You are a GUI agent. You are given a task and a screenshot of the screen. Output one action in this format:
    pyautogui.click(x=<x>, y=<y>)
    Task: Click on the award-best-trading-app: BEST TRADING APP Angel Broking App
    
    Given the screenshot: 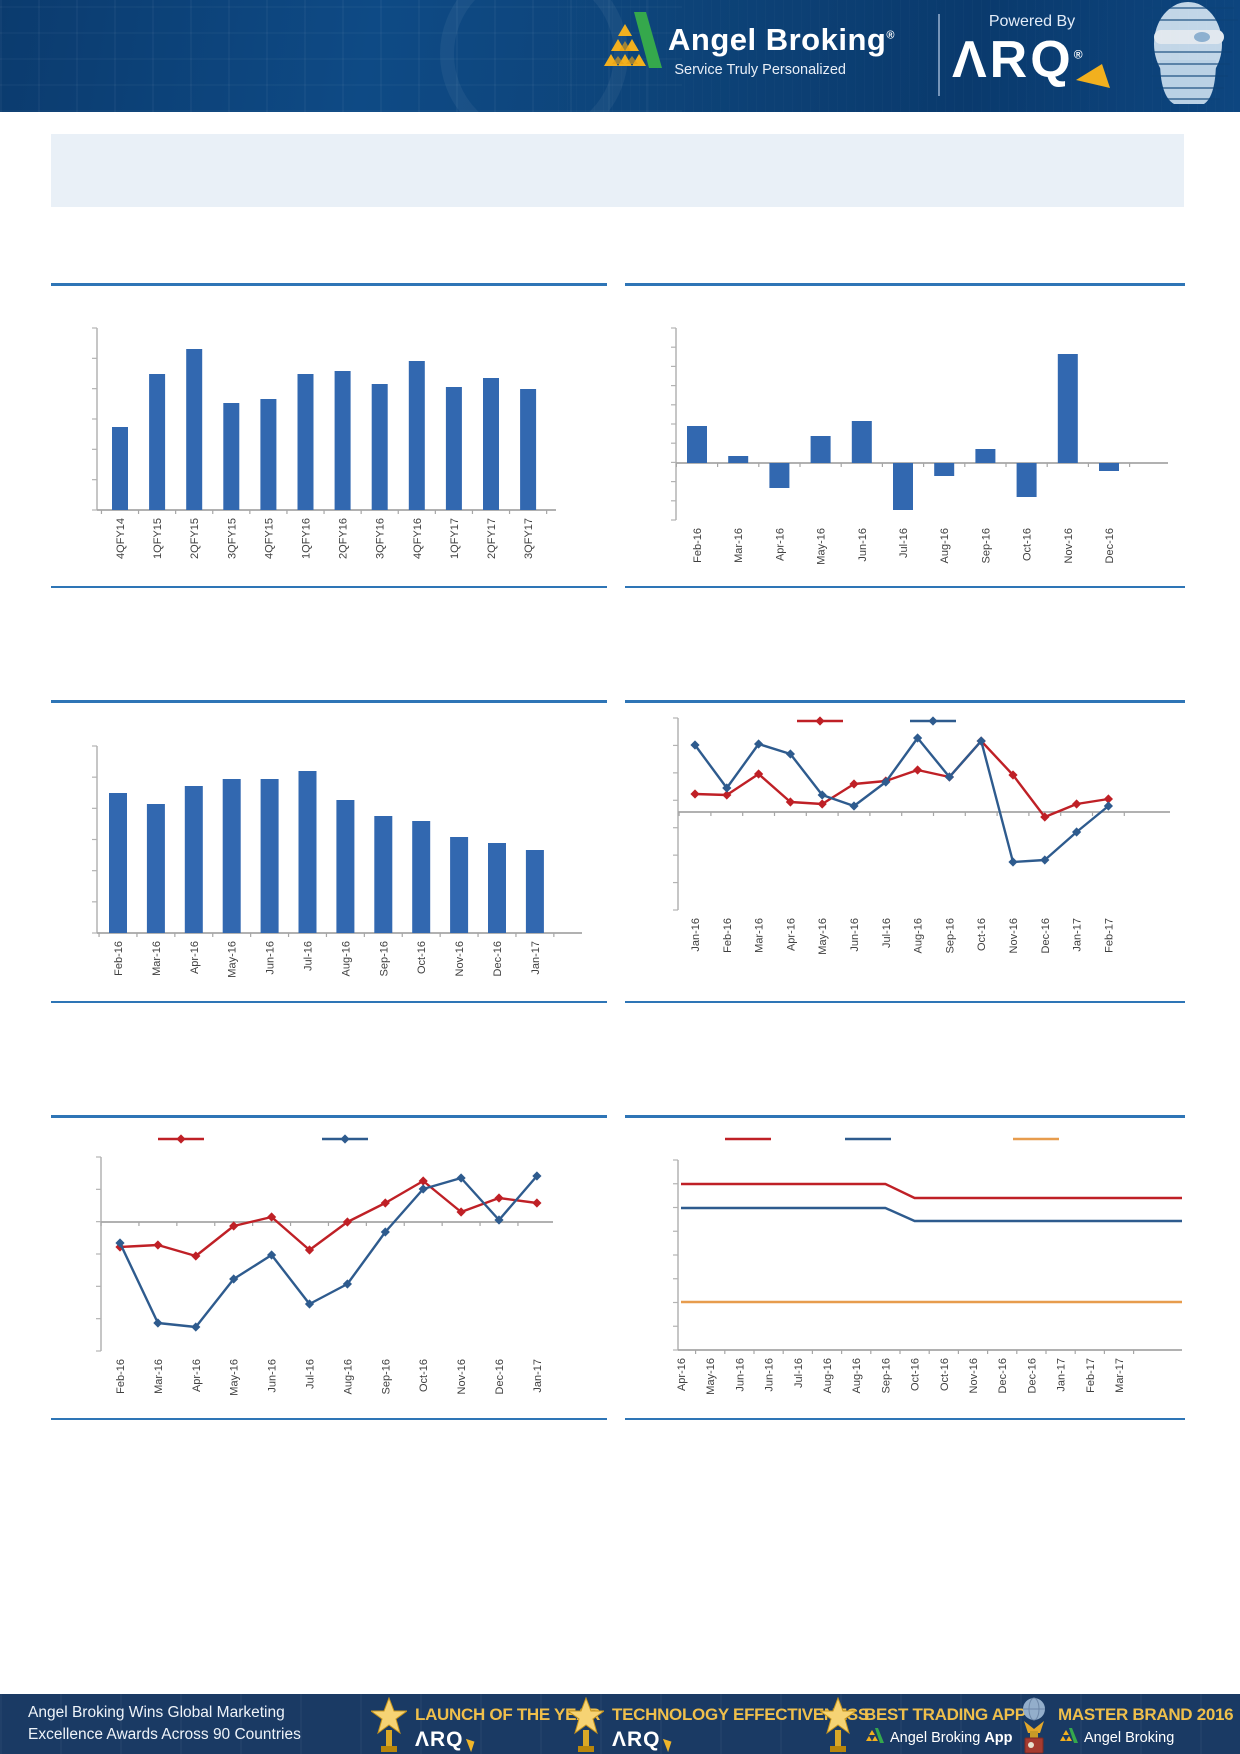 What is the action you would take?
    pyautogui.click(x=922, y=1725)
    